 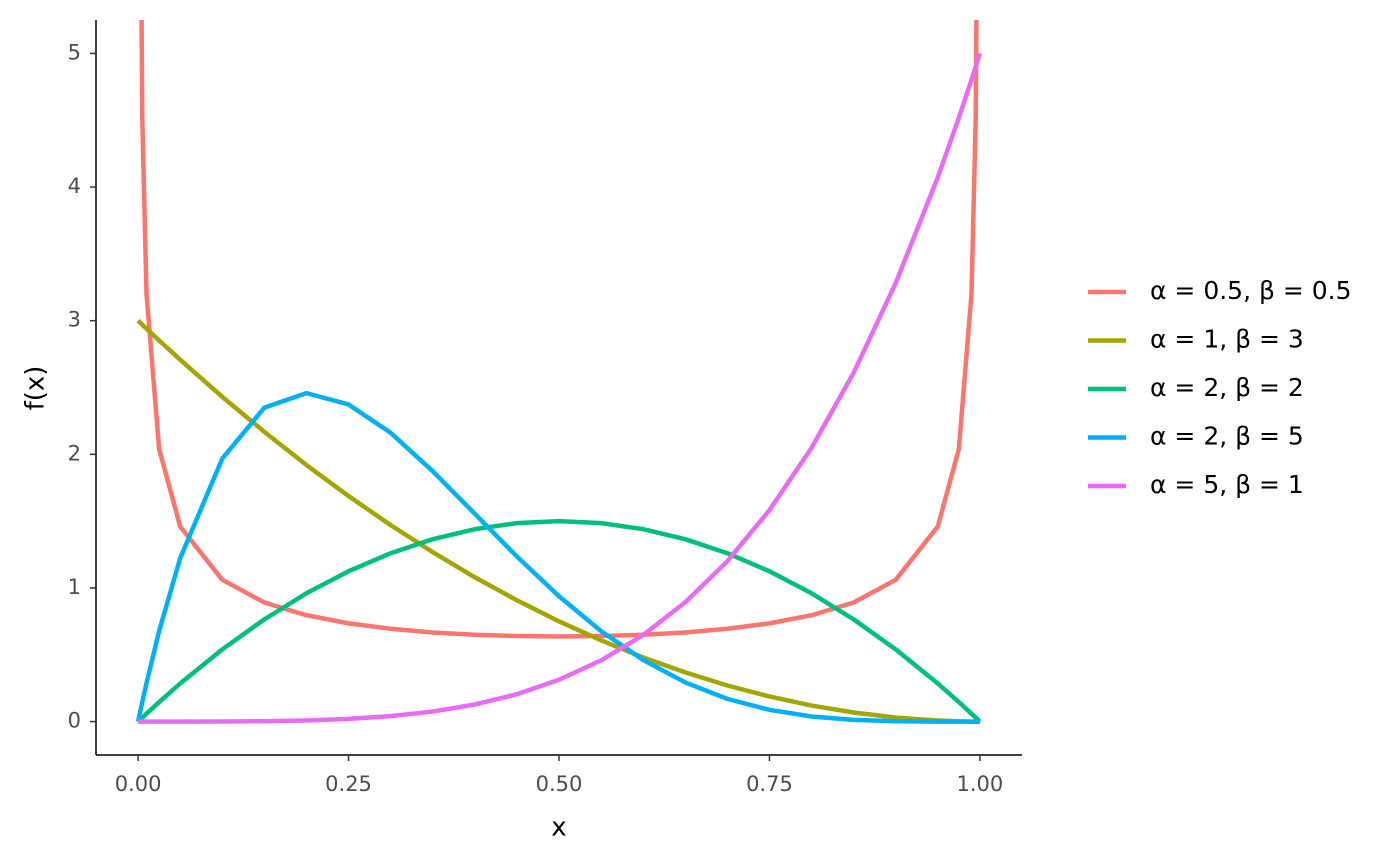 What do you see at coordinates (1227, 339) in the screenshot?
I see `legend-label: α = 1, β = 3` at bounding box center [1227, 339].